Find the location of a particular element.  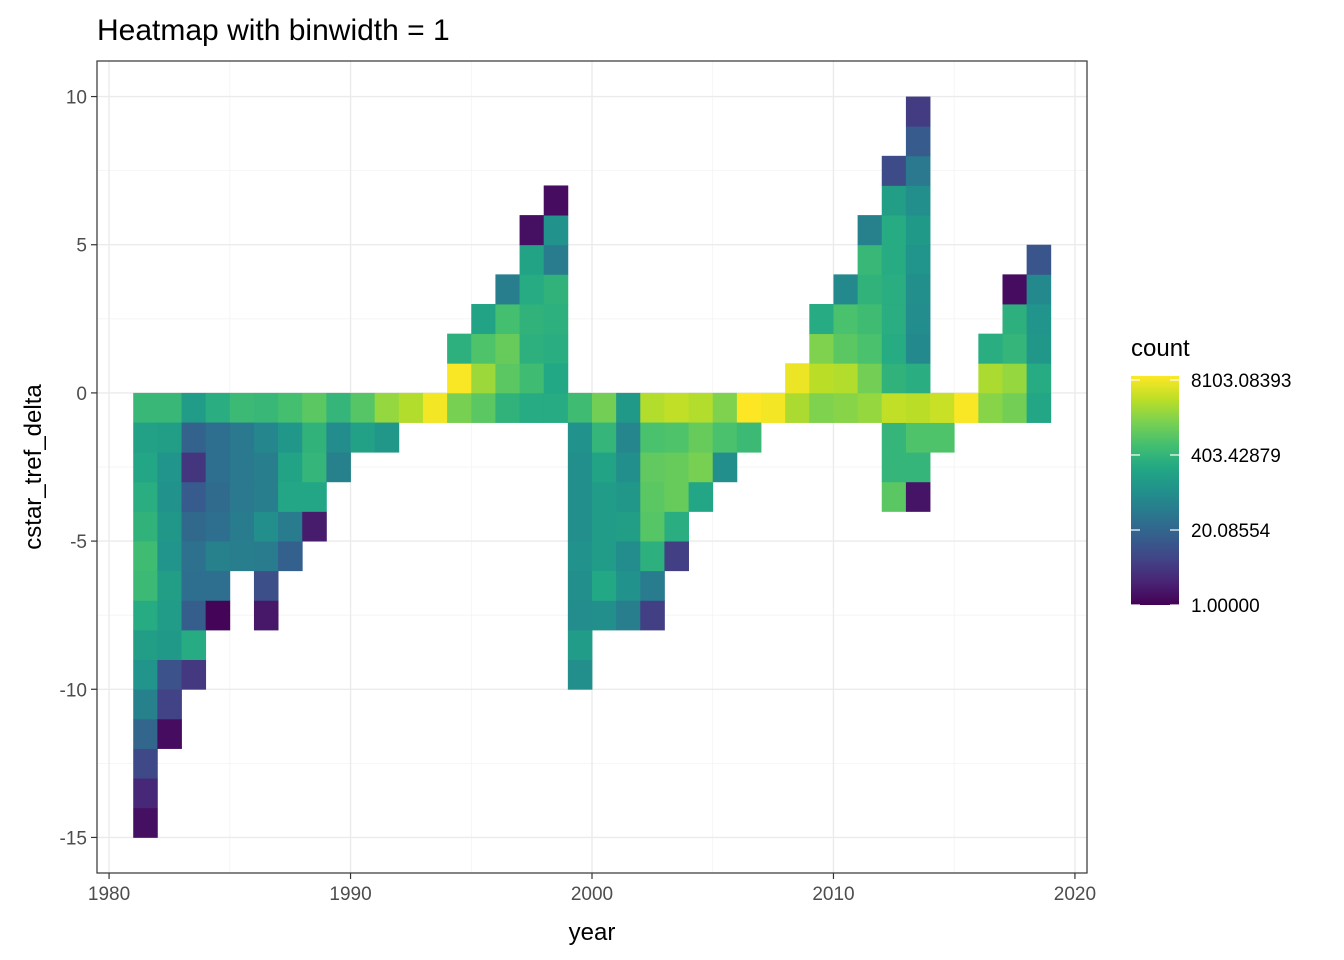

y-tick-label: 0 is located at coordinates (81, 394).